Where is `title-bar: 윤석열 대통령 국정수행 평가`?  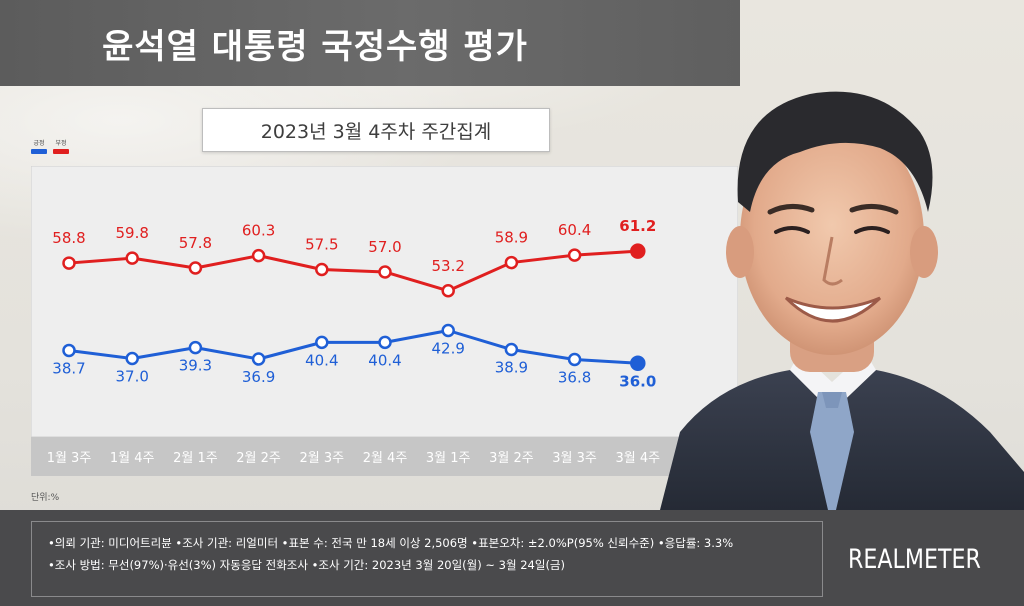
title-bar: 윤석열 대통령 국정수행 평가 is located at coordinates (370, 43).